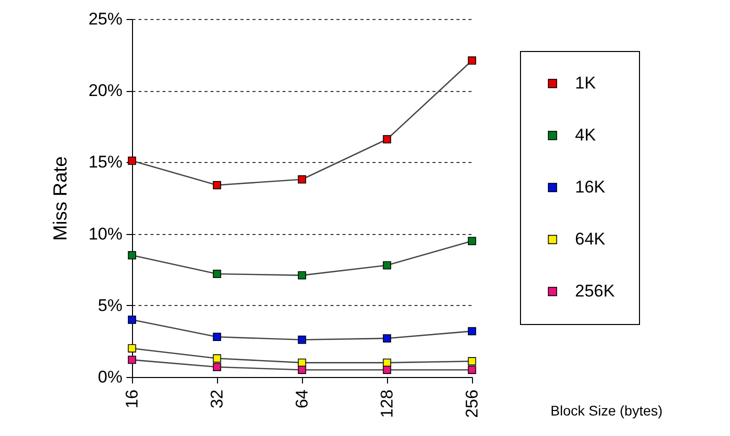 Image resolution: width=730 pixels, height=436 pixels. I want to click on legend-label: 1K, so click(585, 83).